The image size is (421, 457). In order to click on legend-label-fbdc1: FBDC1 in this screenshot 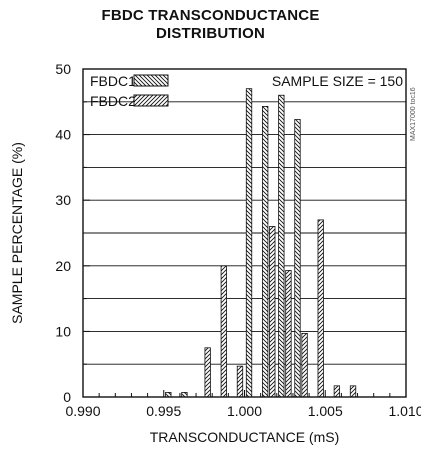, I will do `click(113, 81)`.